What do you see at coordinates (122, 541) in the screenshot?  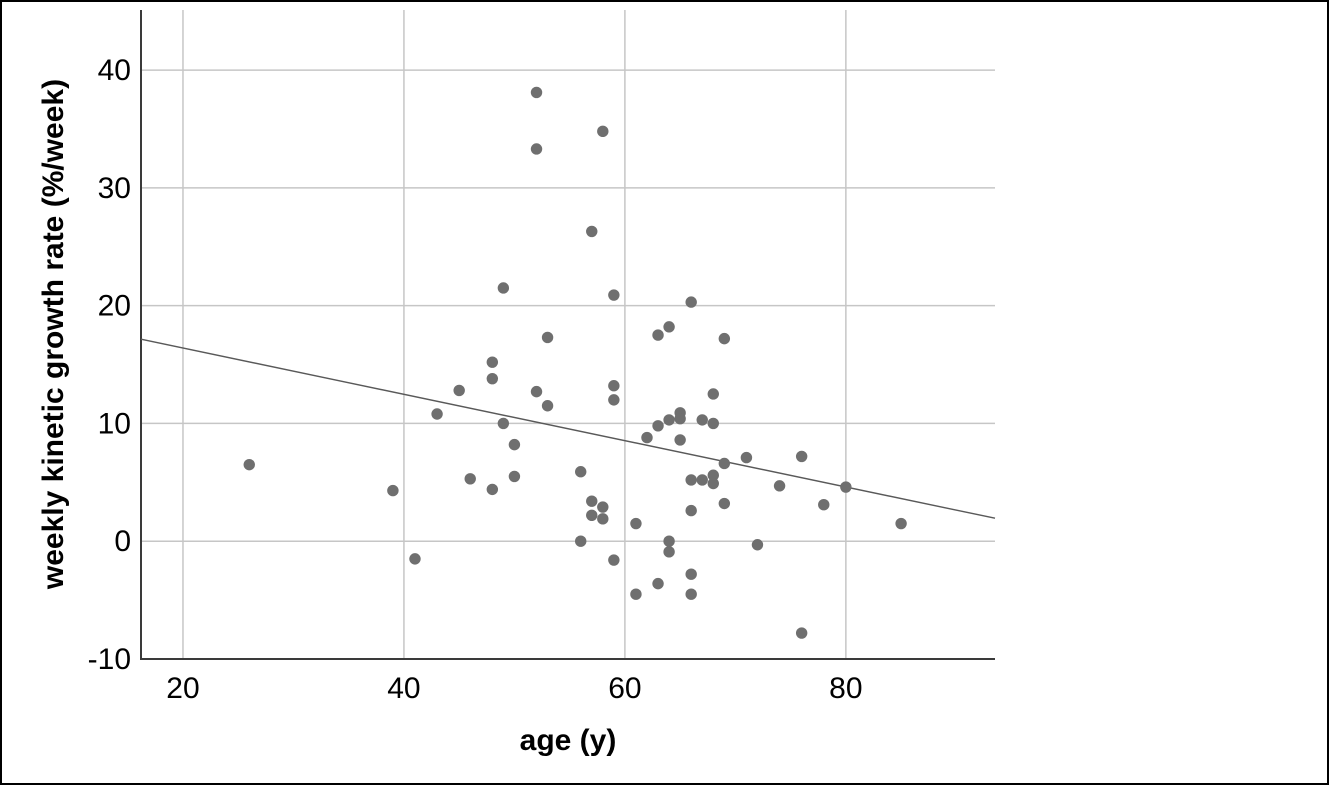 I see `y-tick-label: 0` at bounding box center [122, 541].